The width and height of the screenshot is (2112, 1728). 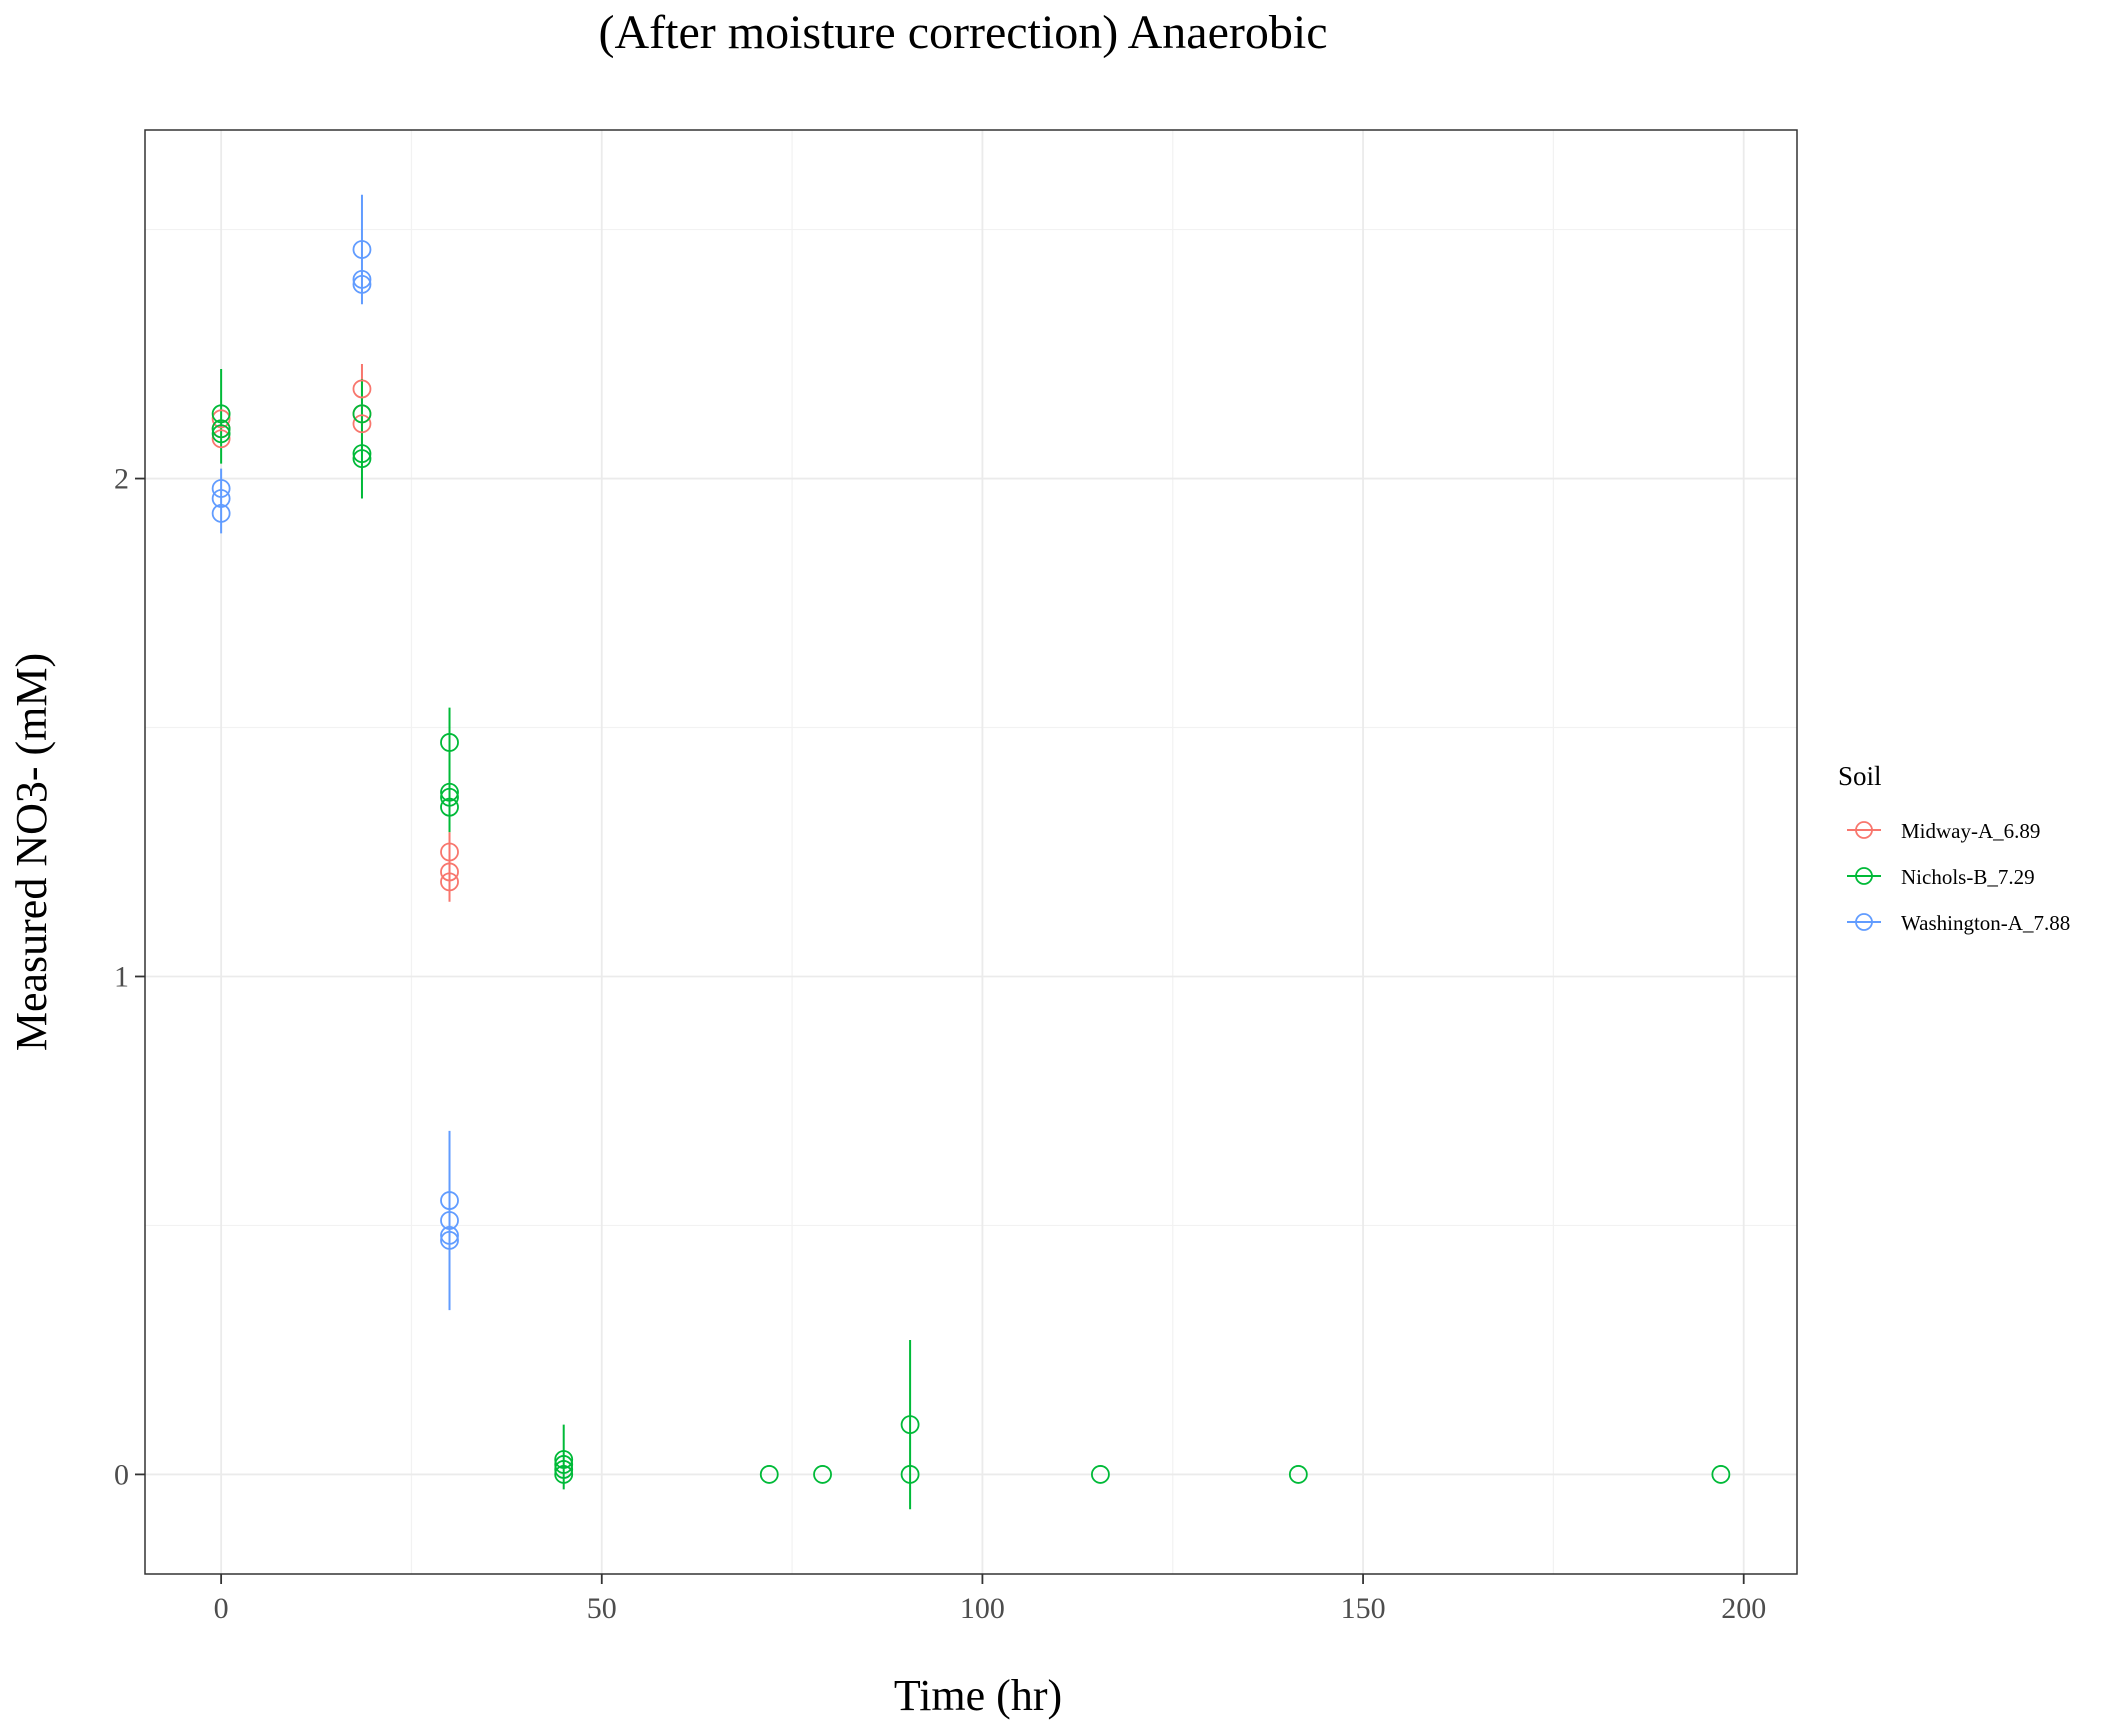 I want to click on x-axis-title: Time (hr), so click(x=978, y=1695).